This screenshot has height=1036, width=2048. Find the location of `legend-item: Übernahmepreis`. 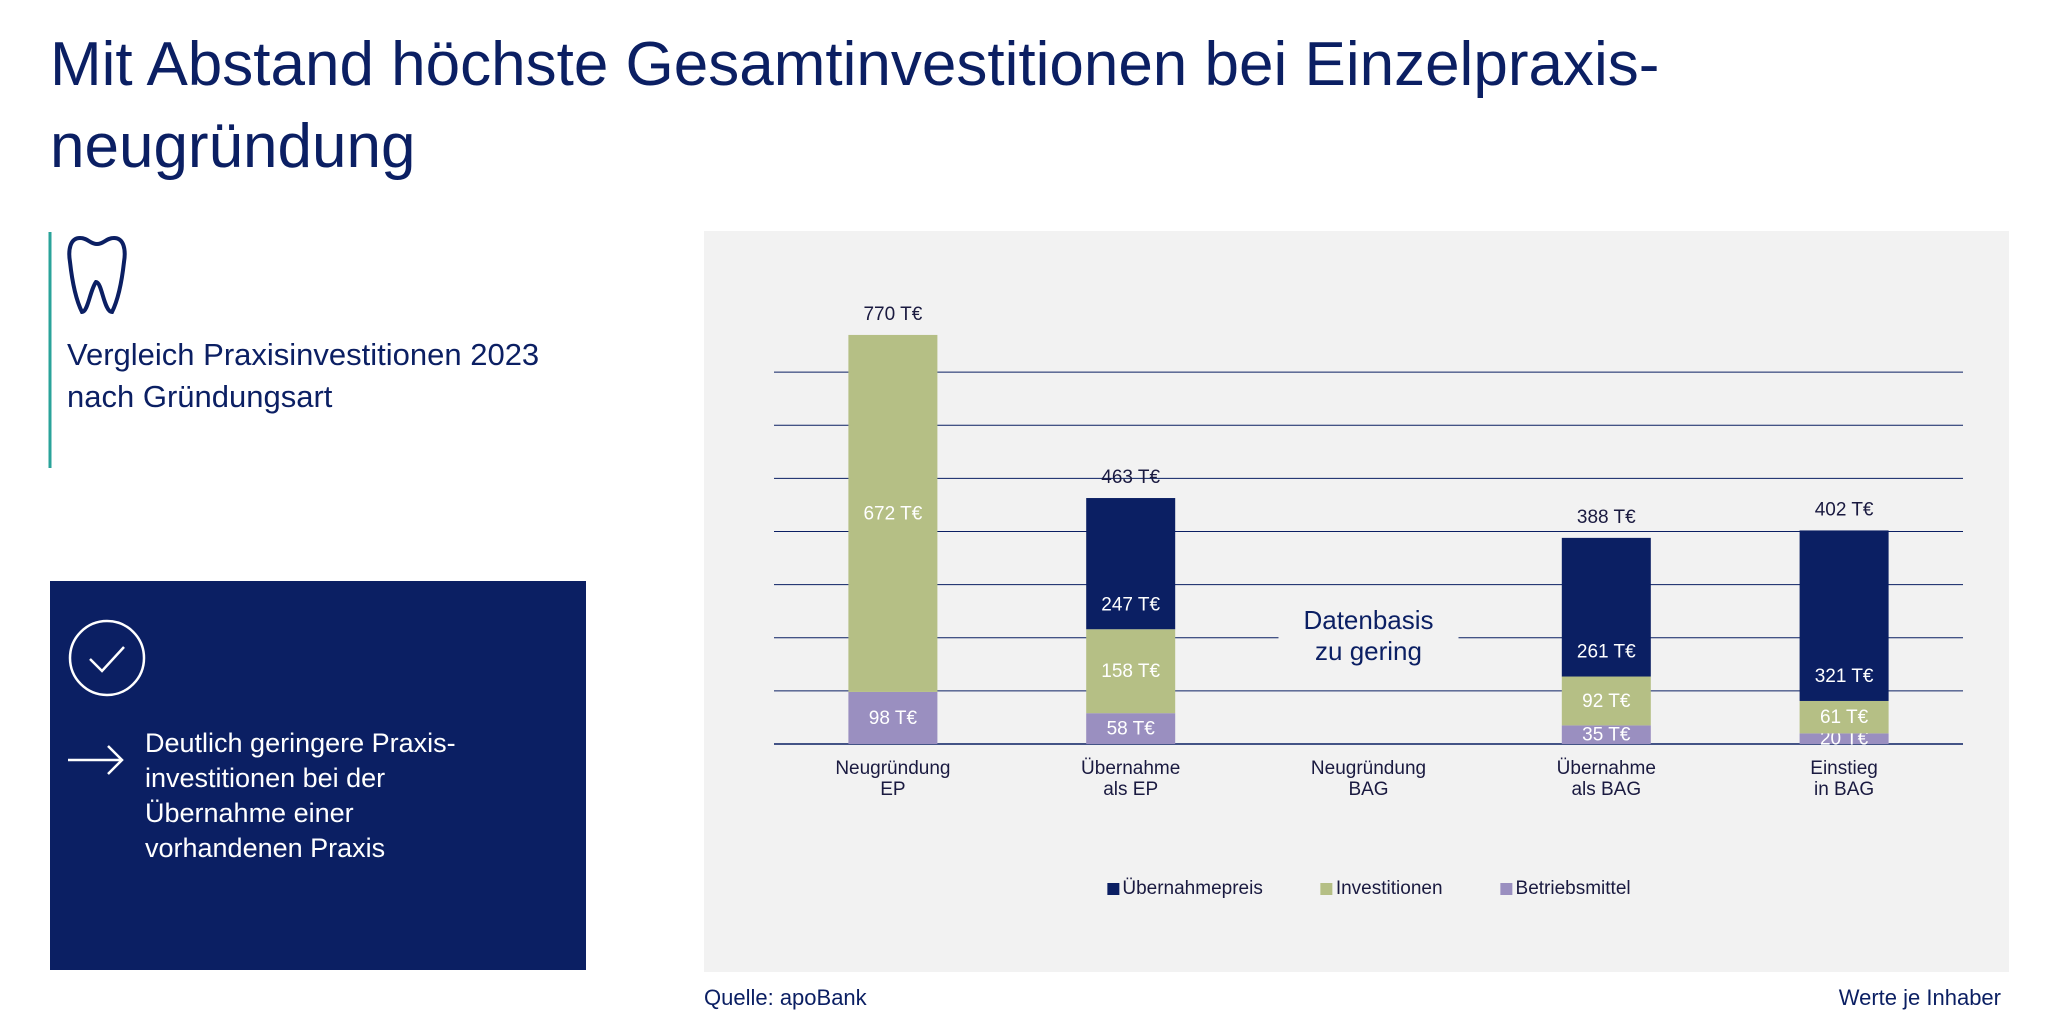

legend-item: Übernahmepreis is located at coordinates (1185, 889).